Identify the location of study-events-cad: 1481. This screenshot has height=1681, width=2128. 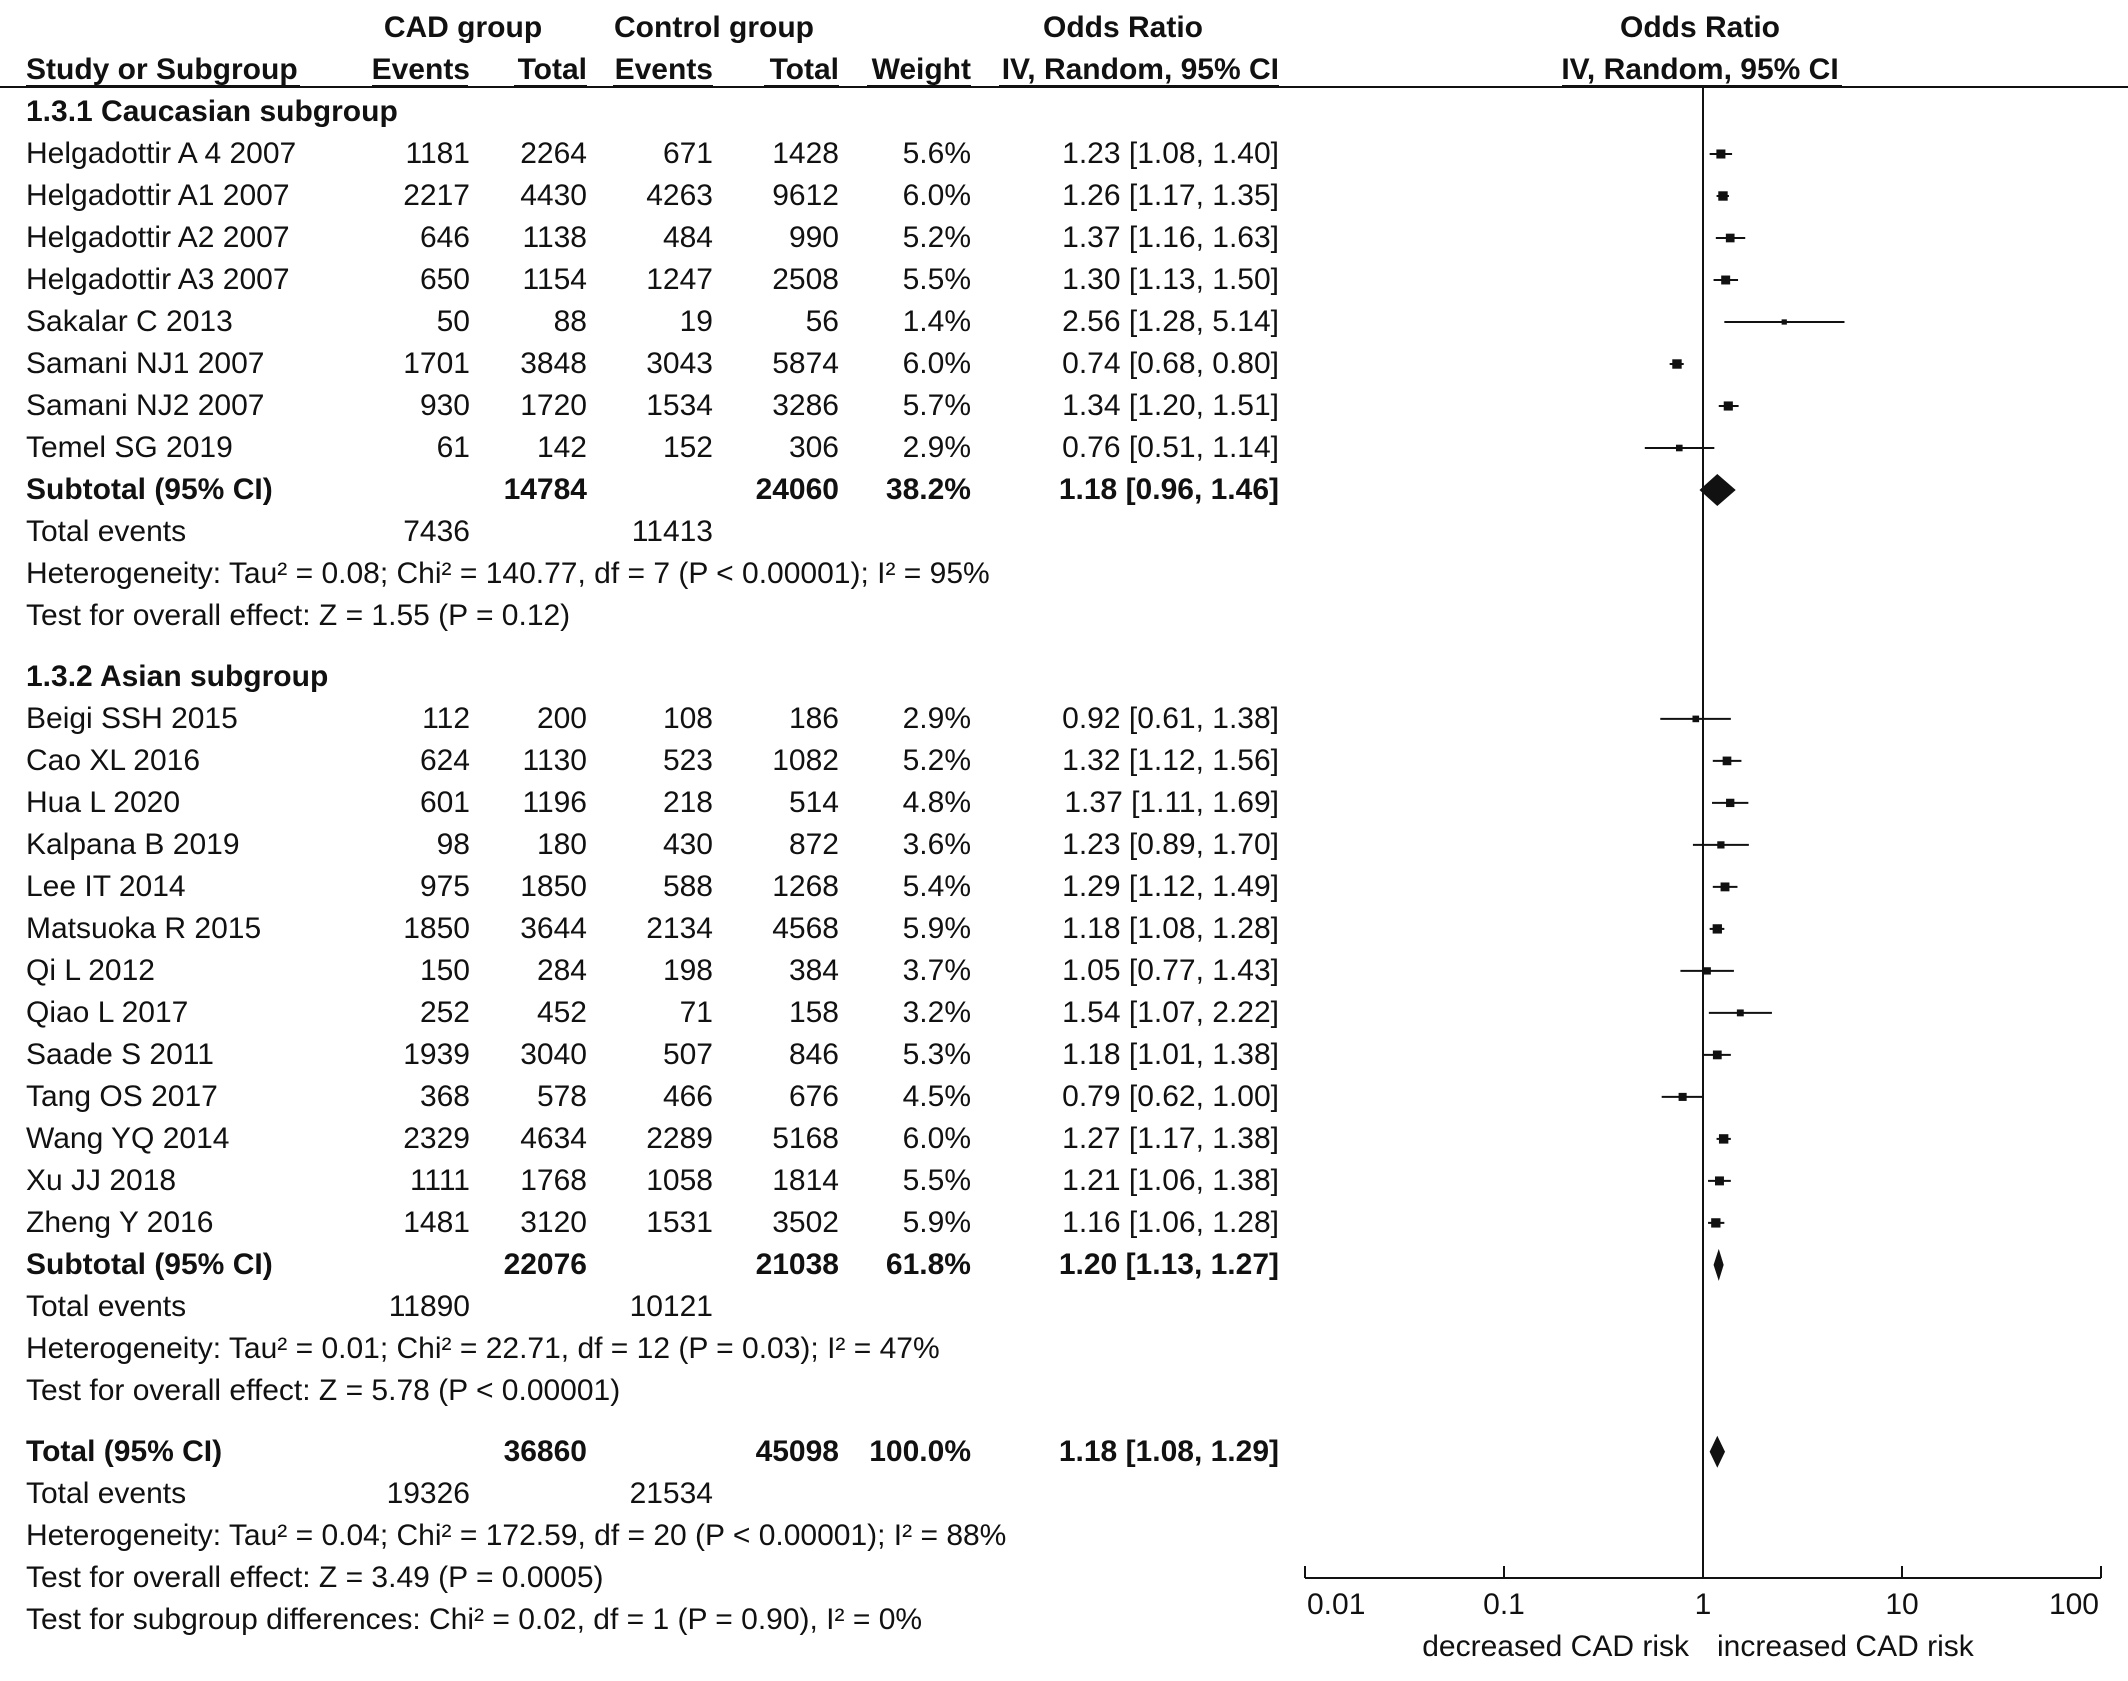
(436, 1222).